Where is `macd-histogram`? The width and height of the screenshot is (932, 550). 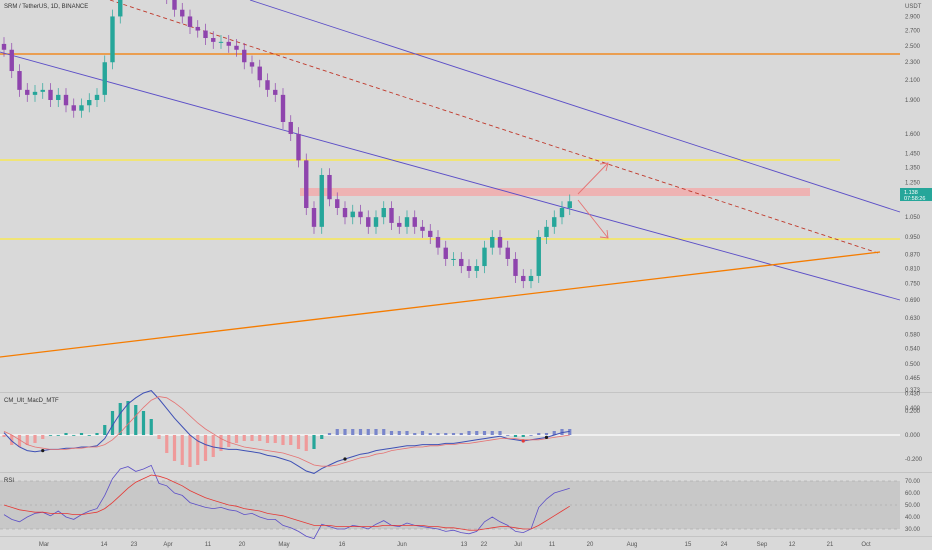 macd-histogram is located at coordinates (287, 434).